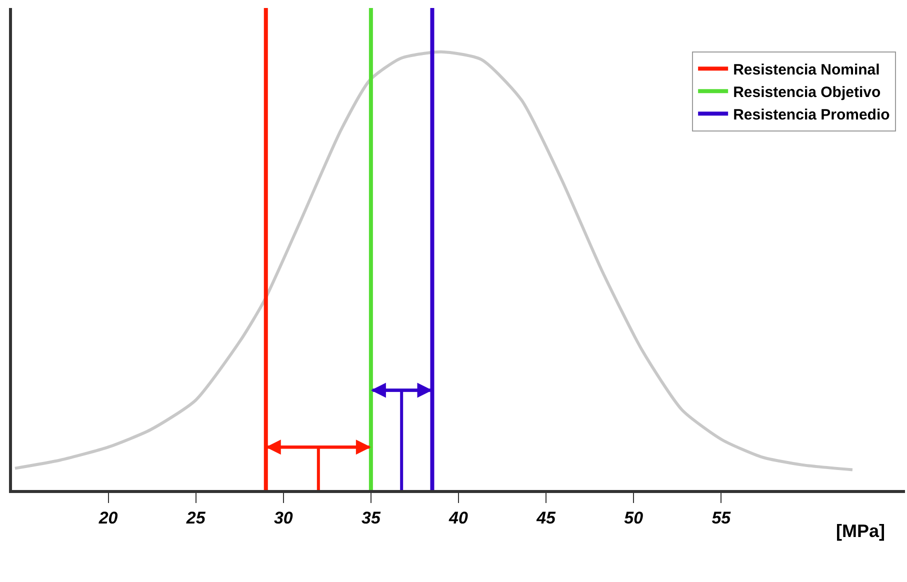 This screenshot has width=907, height=582. Describe the element at coordinates (860, 531) in the screenshot. I see `x-axis-title: [MPa]` at that location.